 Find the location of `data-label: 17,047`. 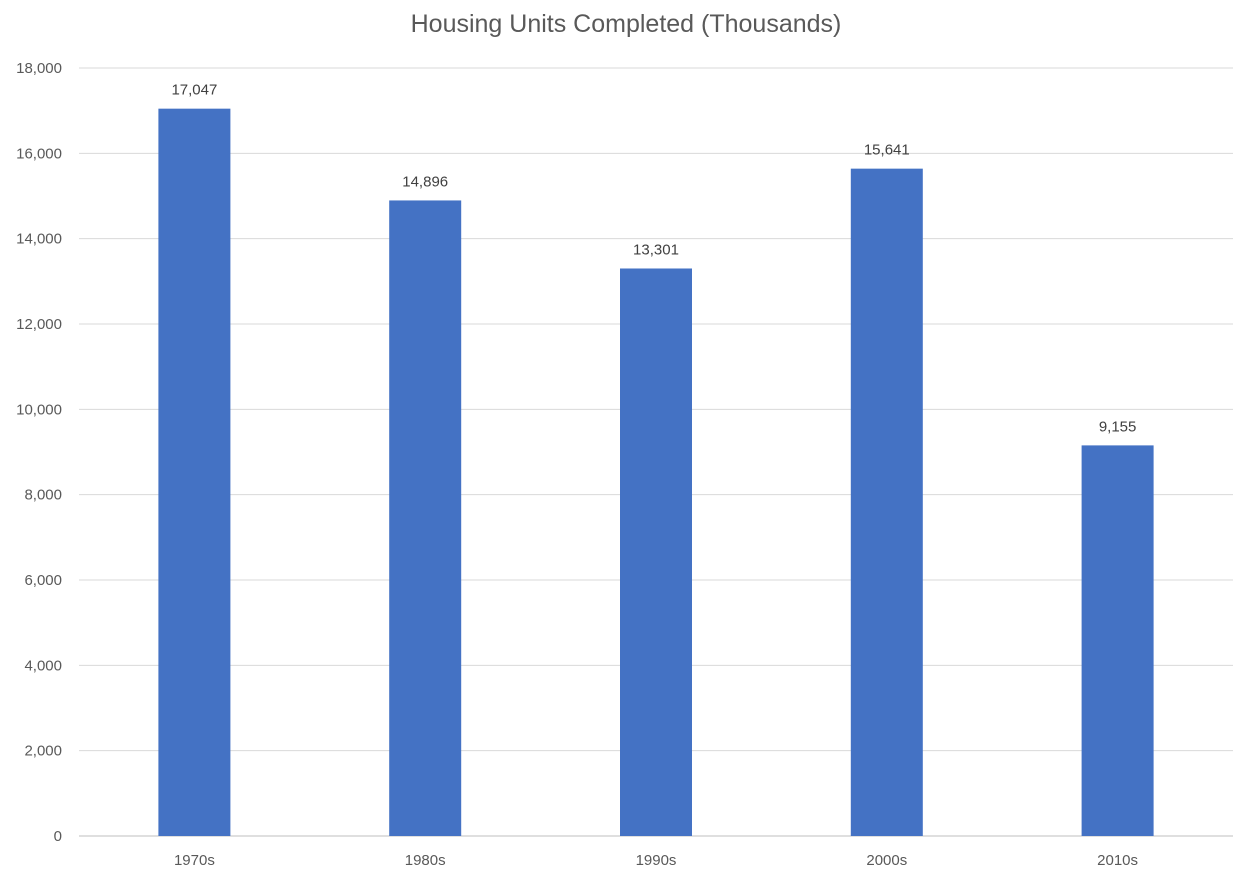

data-label: 17,047 is located at coordinates (194, 90).